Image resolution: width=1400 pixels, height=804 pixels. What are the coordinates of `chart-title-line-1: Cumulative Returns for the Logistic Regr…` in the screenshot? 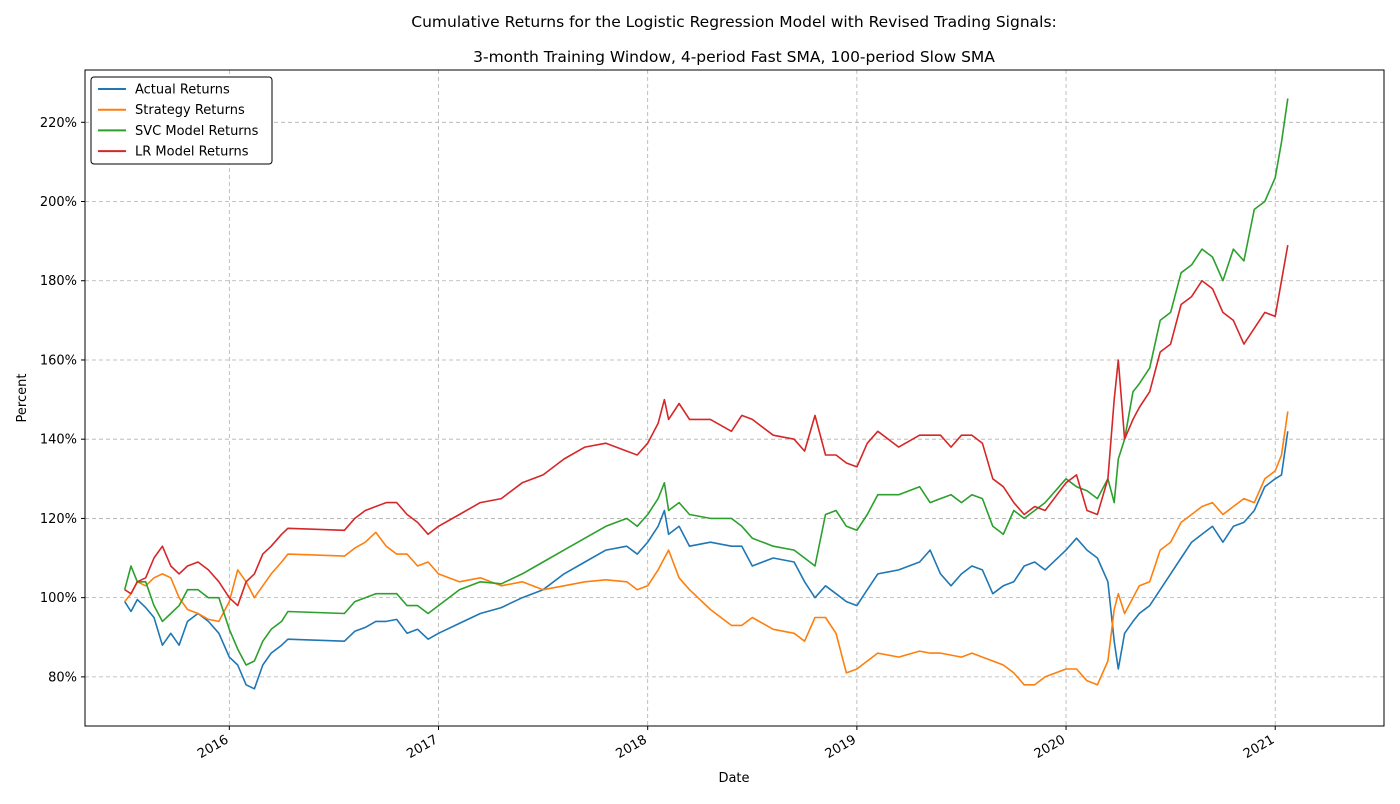 It's located at (734, 22).